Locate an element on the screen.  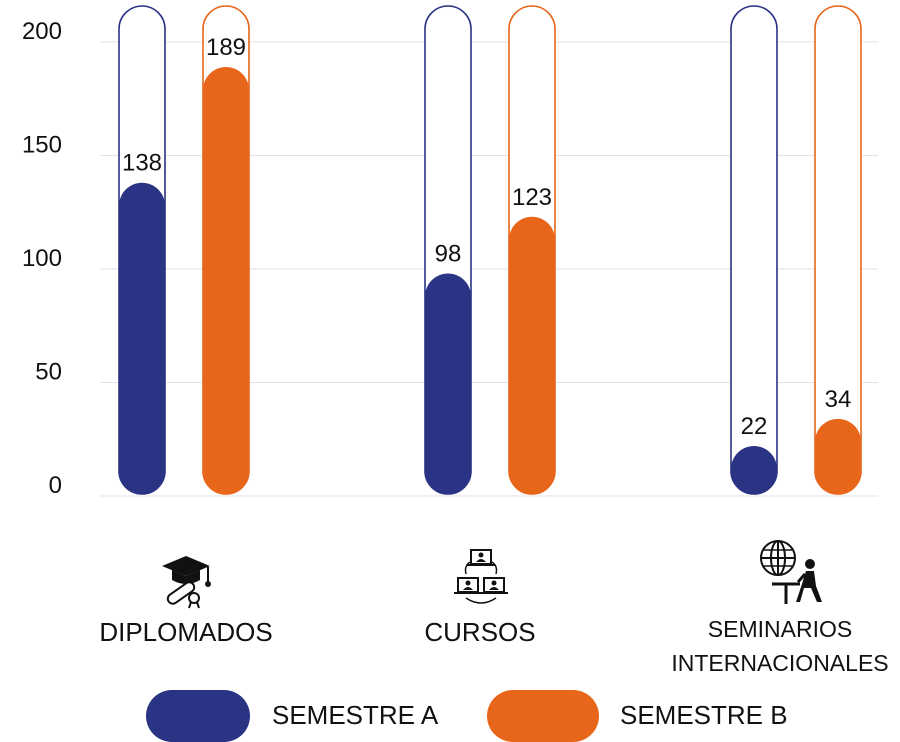
legend-swatch-semestre-a is located at coordinates (198, 716).